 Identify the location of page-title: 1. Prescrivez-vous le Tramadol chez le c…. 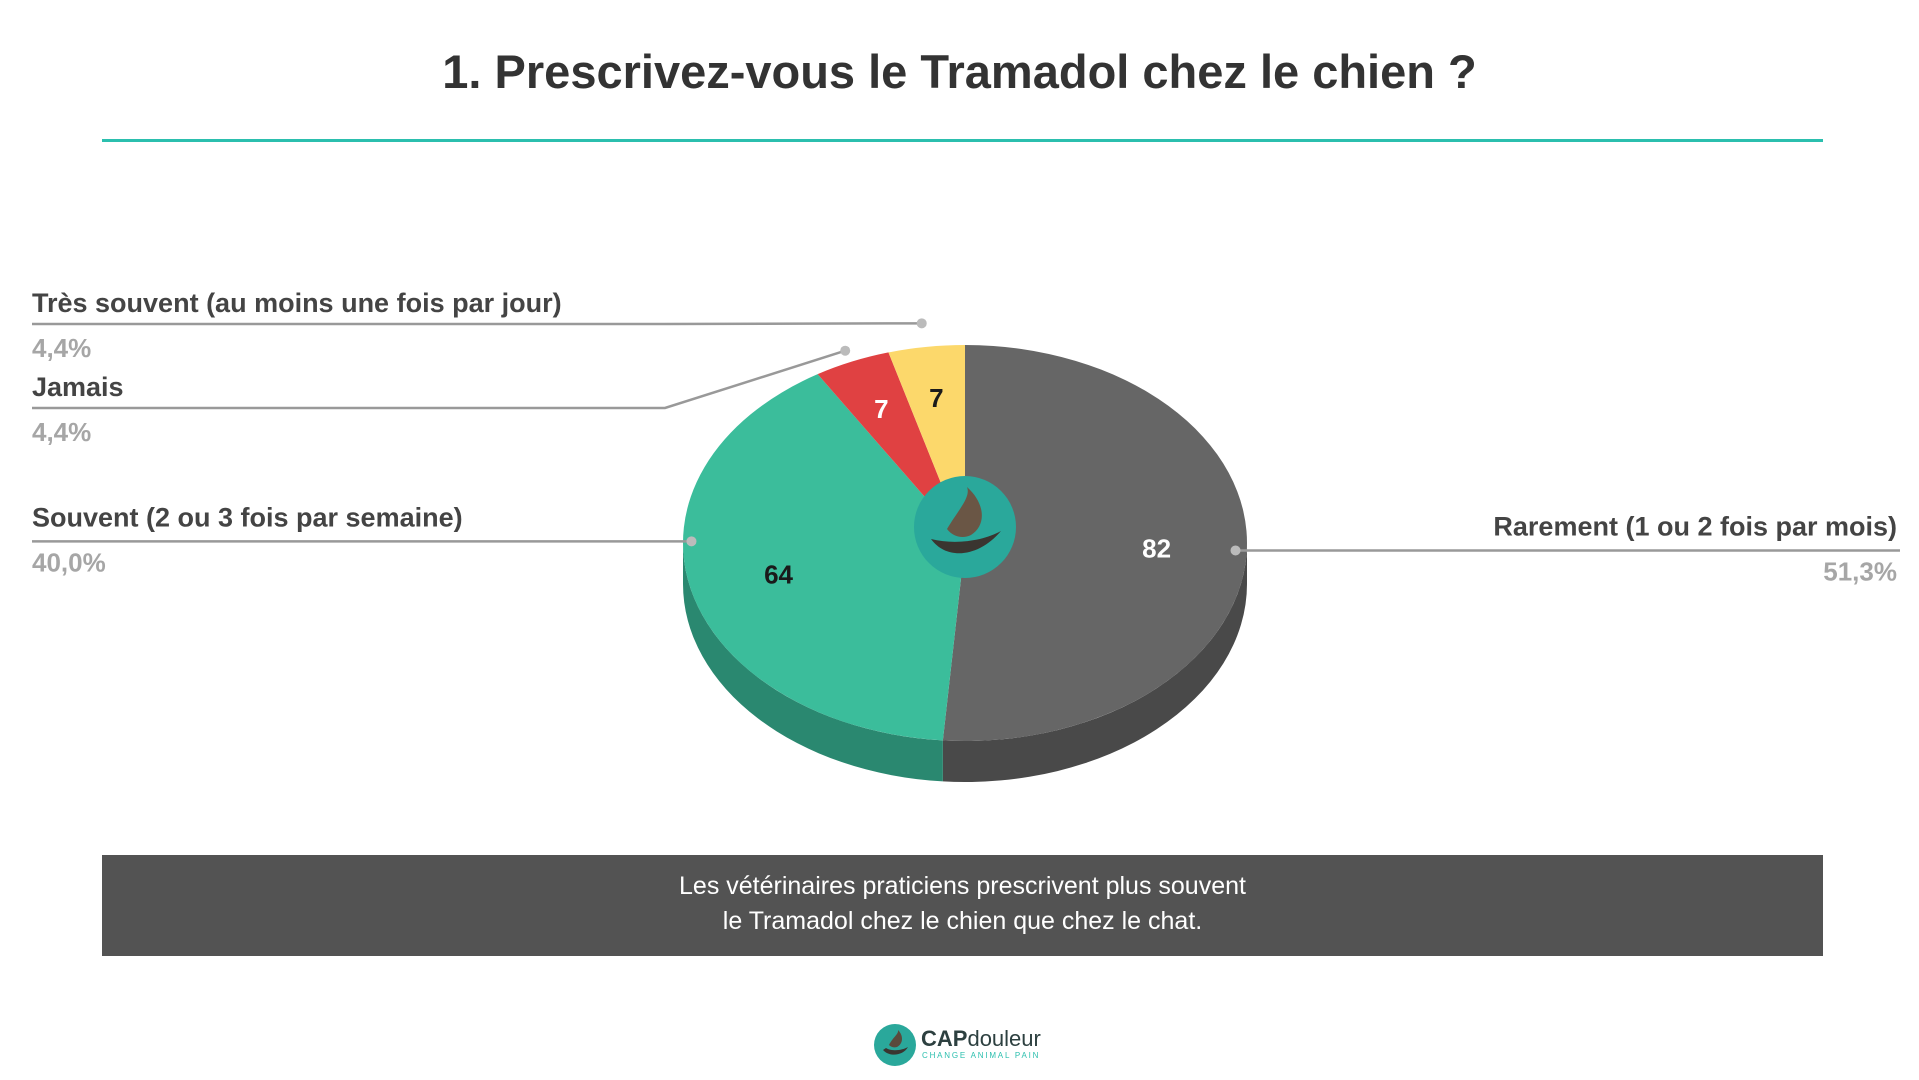
(959, 71).